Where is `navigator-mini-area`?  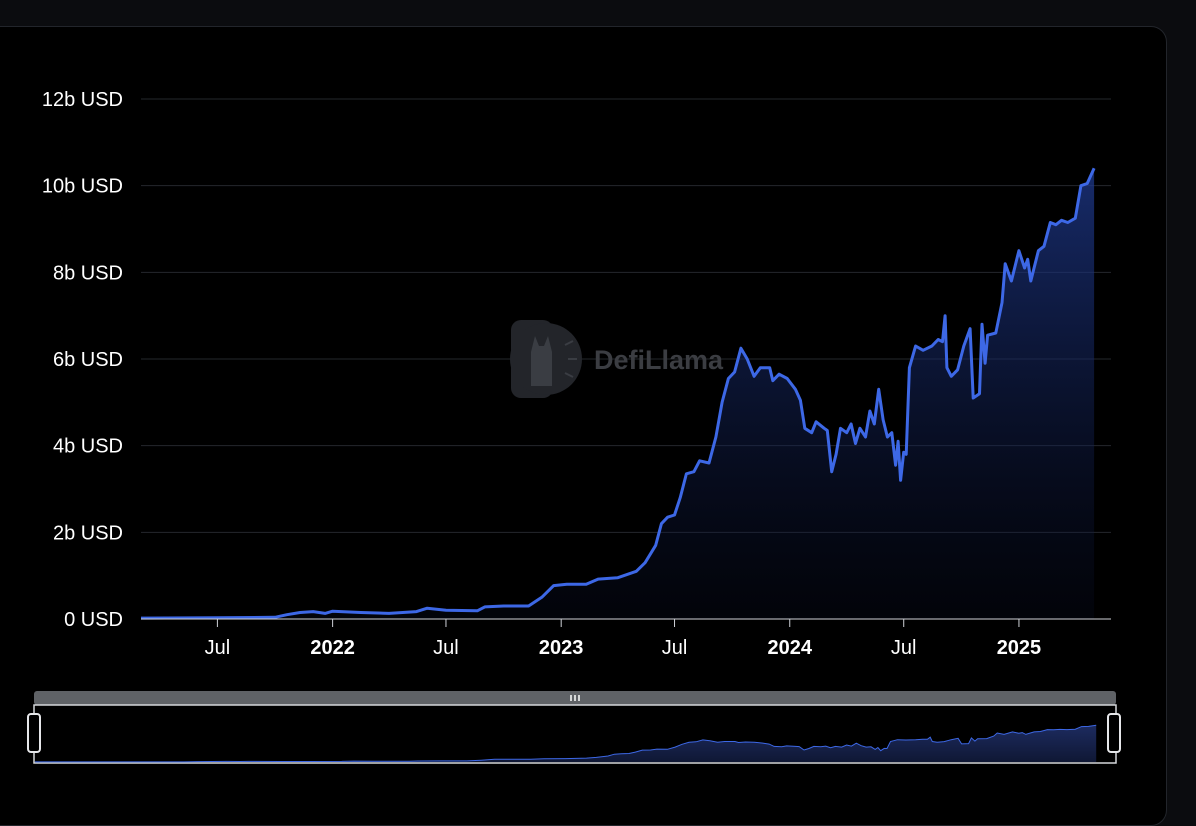
navigator-mini-area is located at coordinates (566, 743).